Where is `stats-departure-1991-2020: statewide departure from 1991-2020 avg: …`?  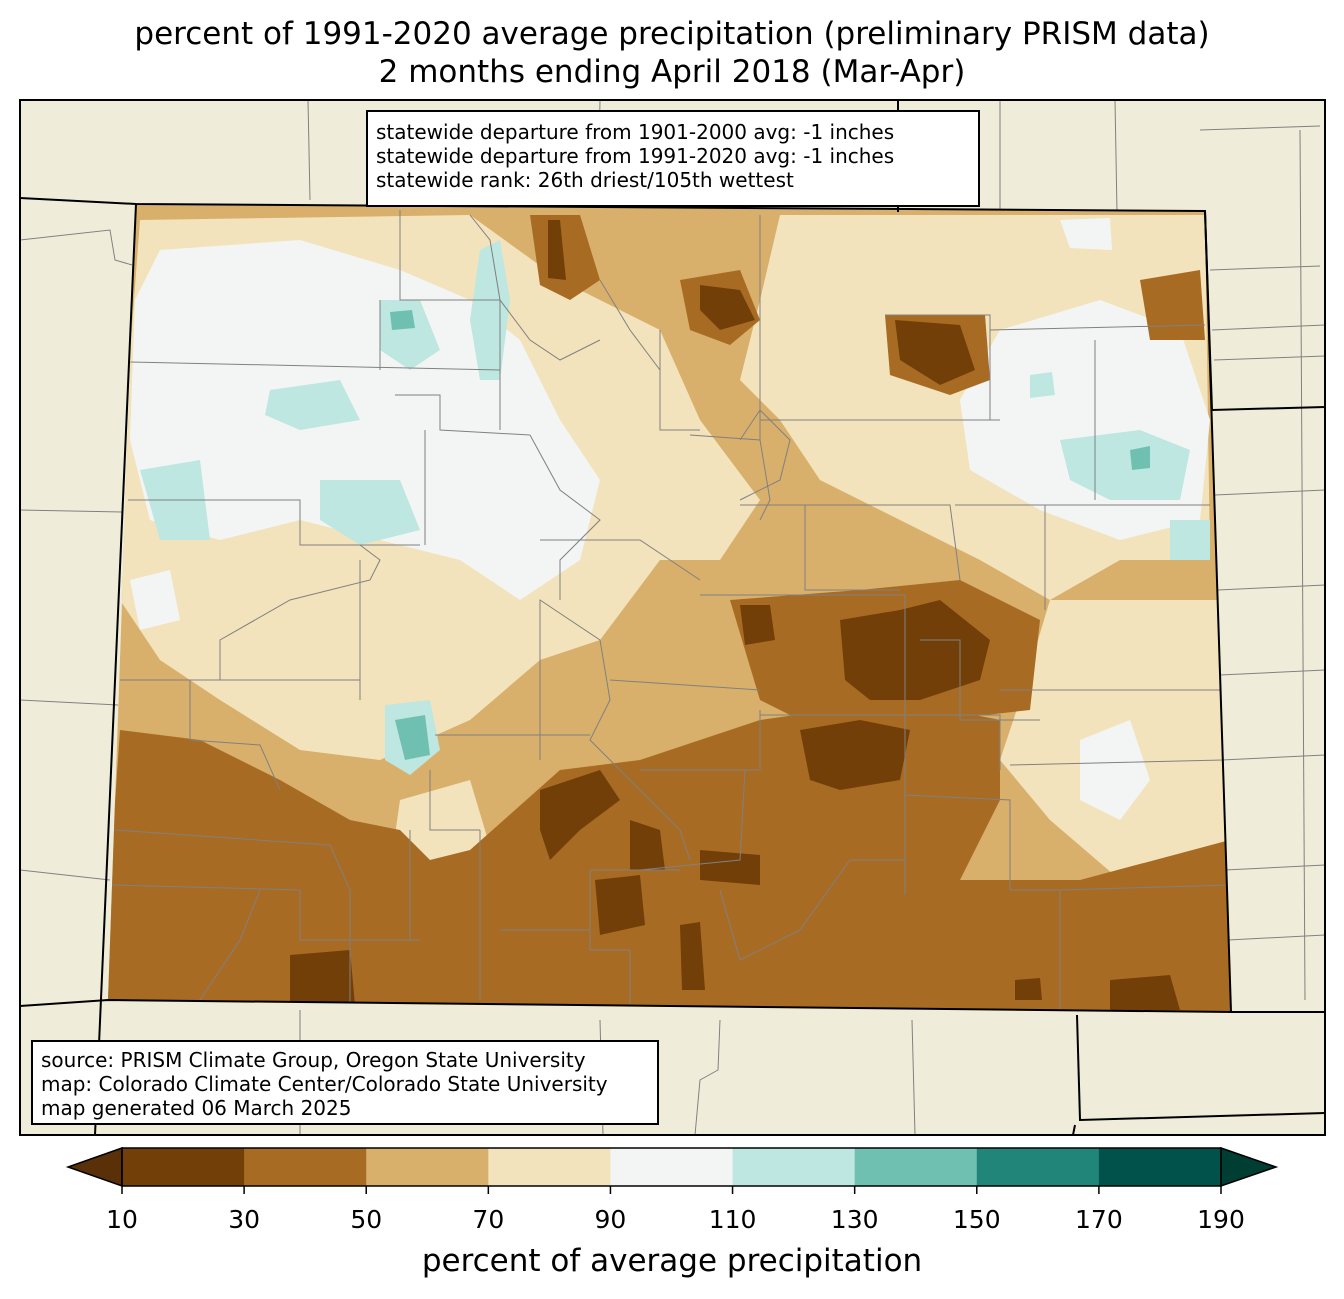 stats-departure-1991-2020: statewide departure from 1991-2020 avg: … is located at coordinates (635, 156).